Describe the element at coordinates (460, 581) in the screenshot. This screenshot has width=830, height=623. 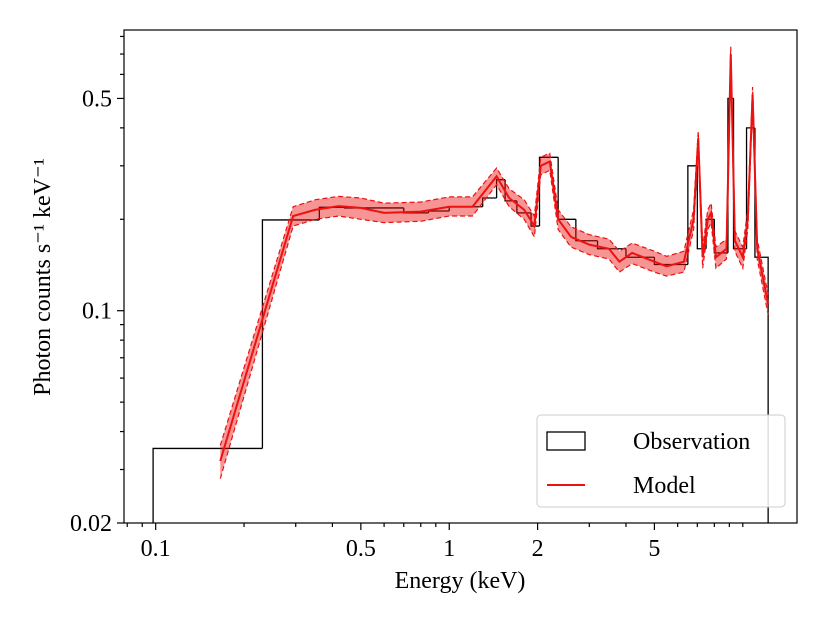
I see `x-axis-label: Energy (keV)` at that location.